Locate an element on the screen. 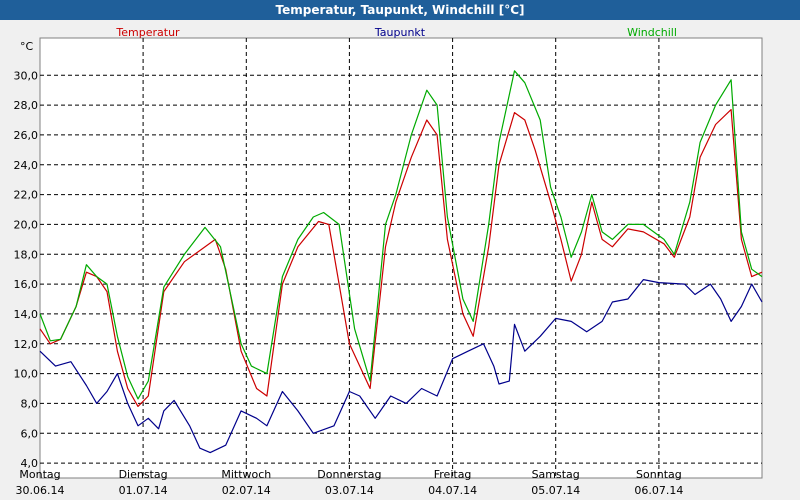  x-tick-date: 03.07.14 is located at coordinates (349, 490).